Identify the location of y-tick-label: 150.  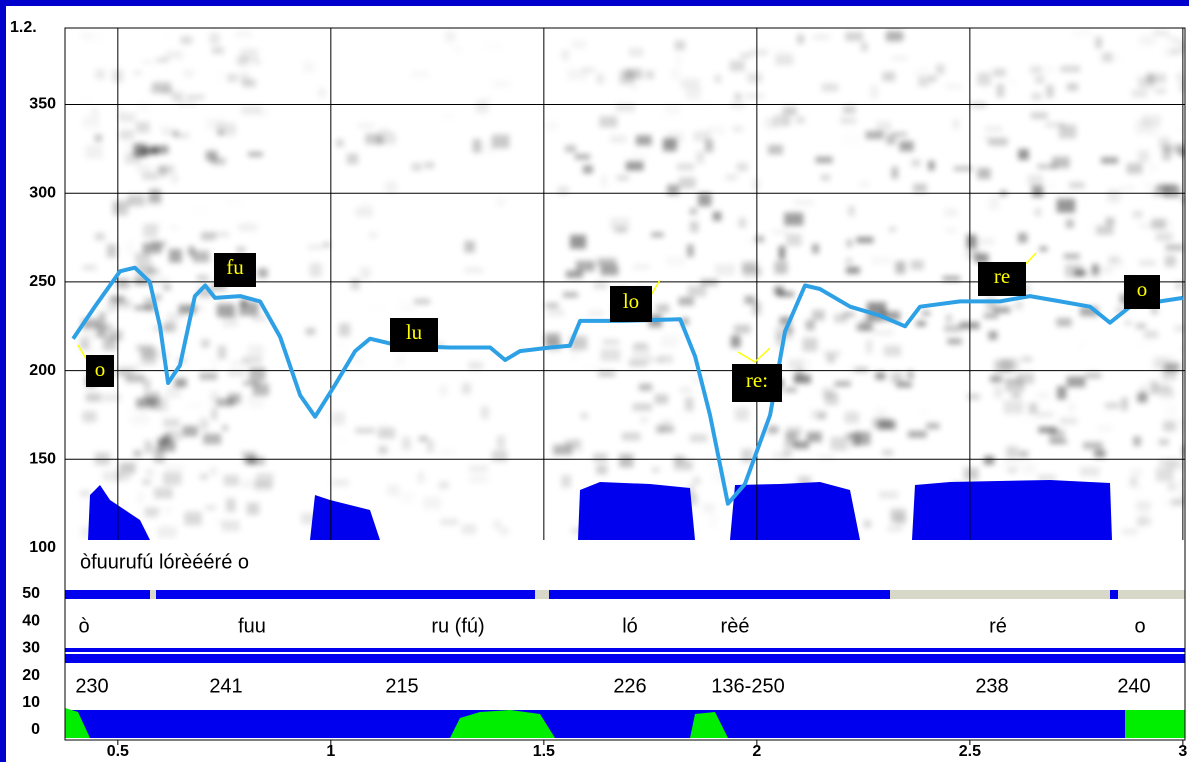
(42, 459).